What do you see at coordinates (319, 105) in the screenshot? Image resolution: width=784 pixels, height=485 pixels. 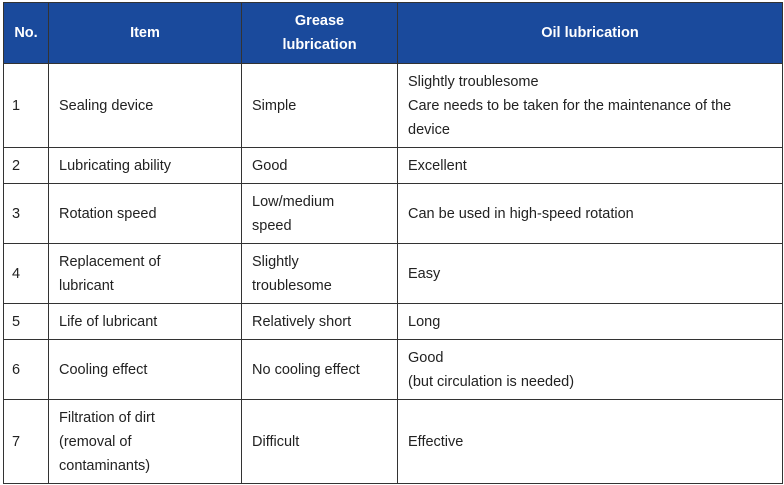 I see `row-grease: Simple` at bounding box center [319, 105].